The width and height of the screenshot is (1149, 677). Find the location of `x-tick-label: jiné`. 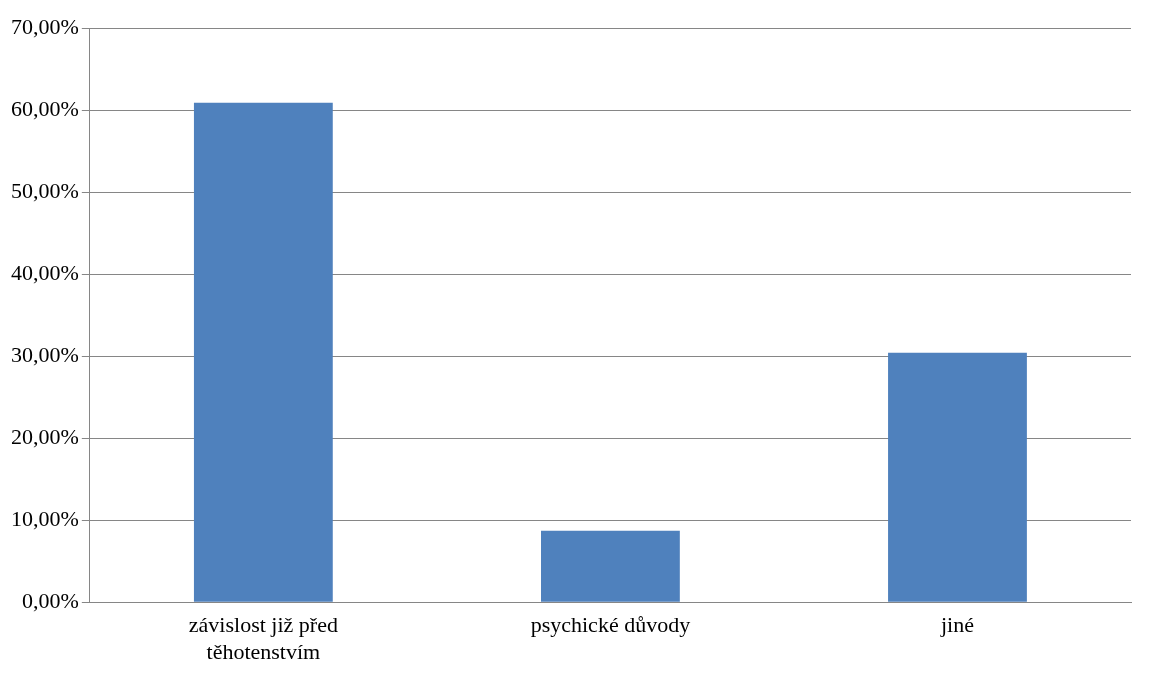

x-tick-label: jiné is located at coordinates (956, 625).